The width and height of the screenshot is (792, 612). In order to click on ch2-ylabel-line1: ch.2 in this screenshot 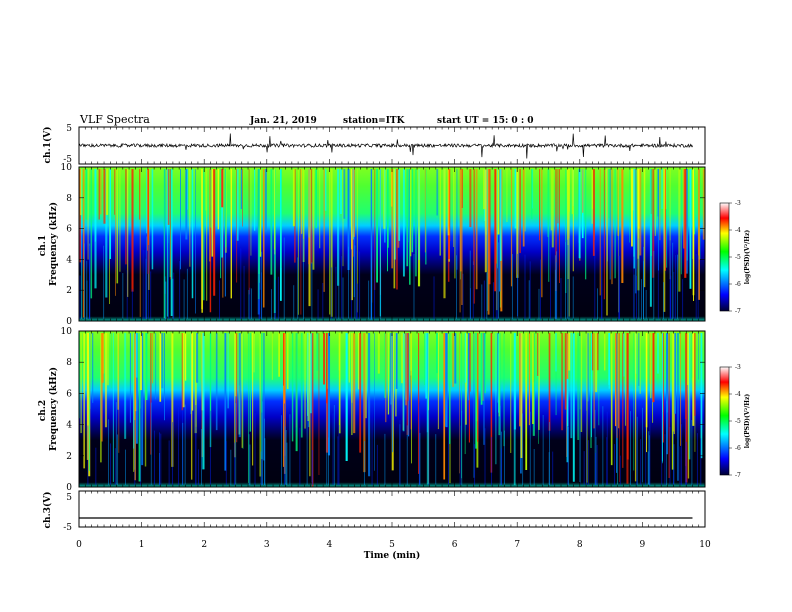, I will do `click(43, 410)`.